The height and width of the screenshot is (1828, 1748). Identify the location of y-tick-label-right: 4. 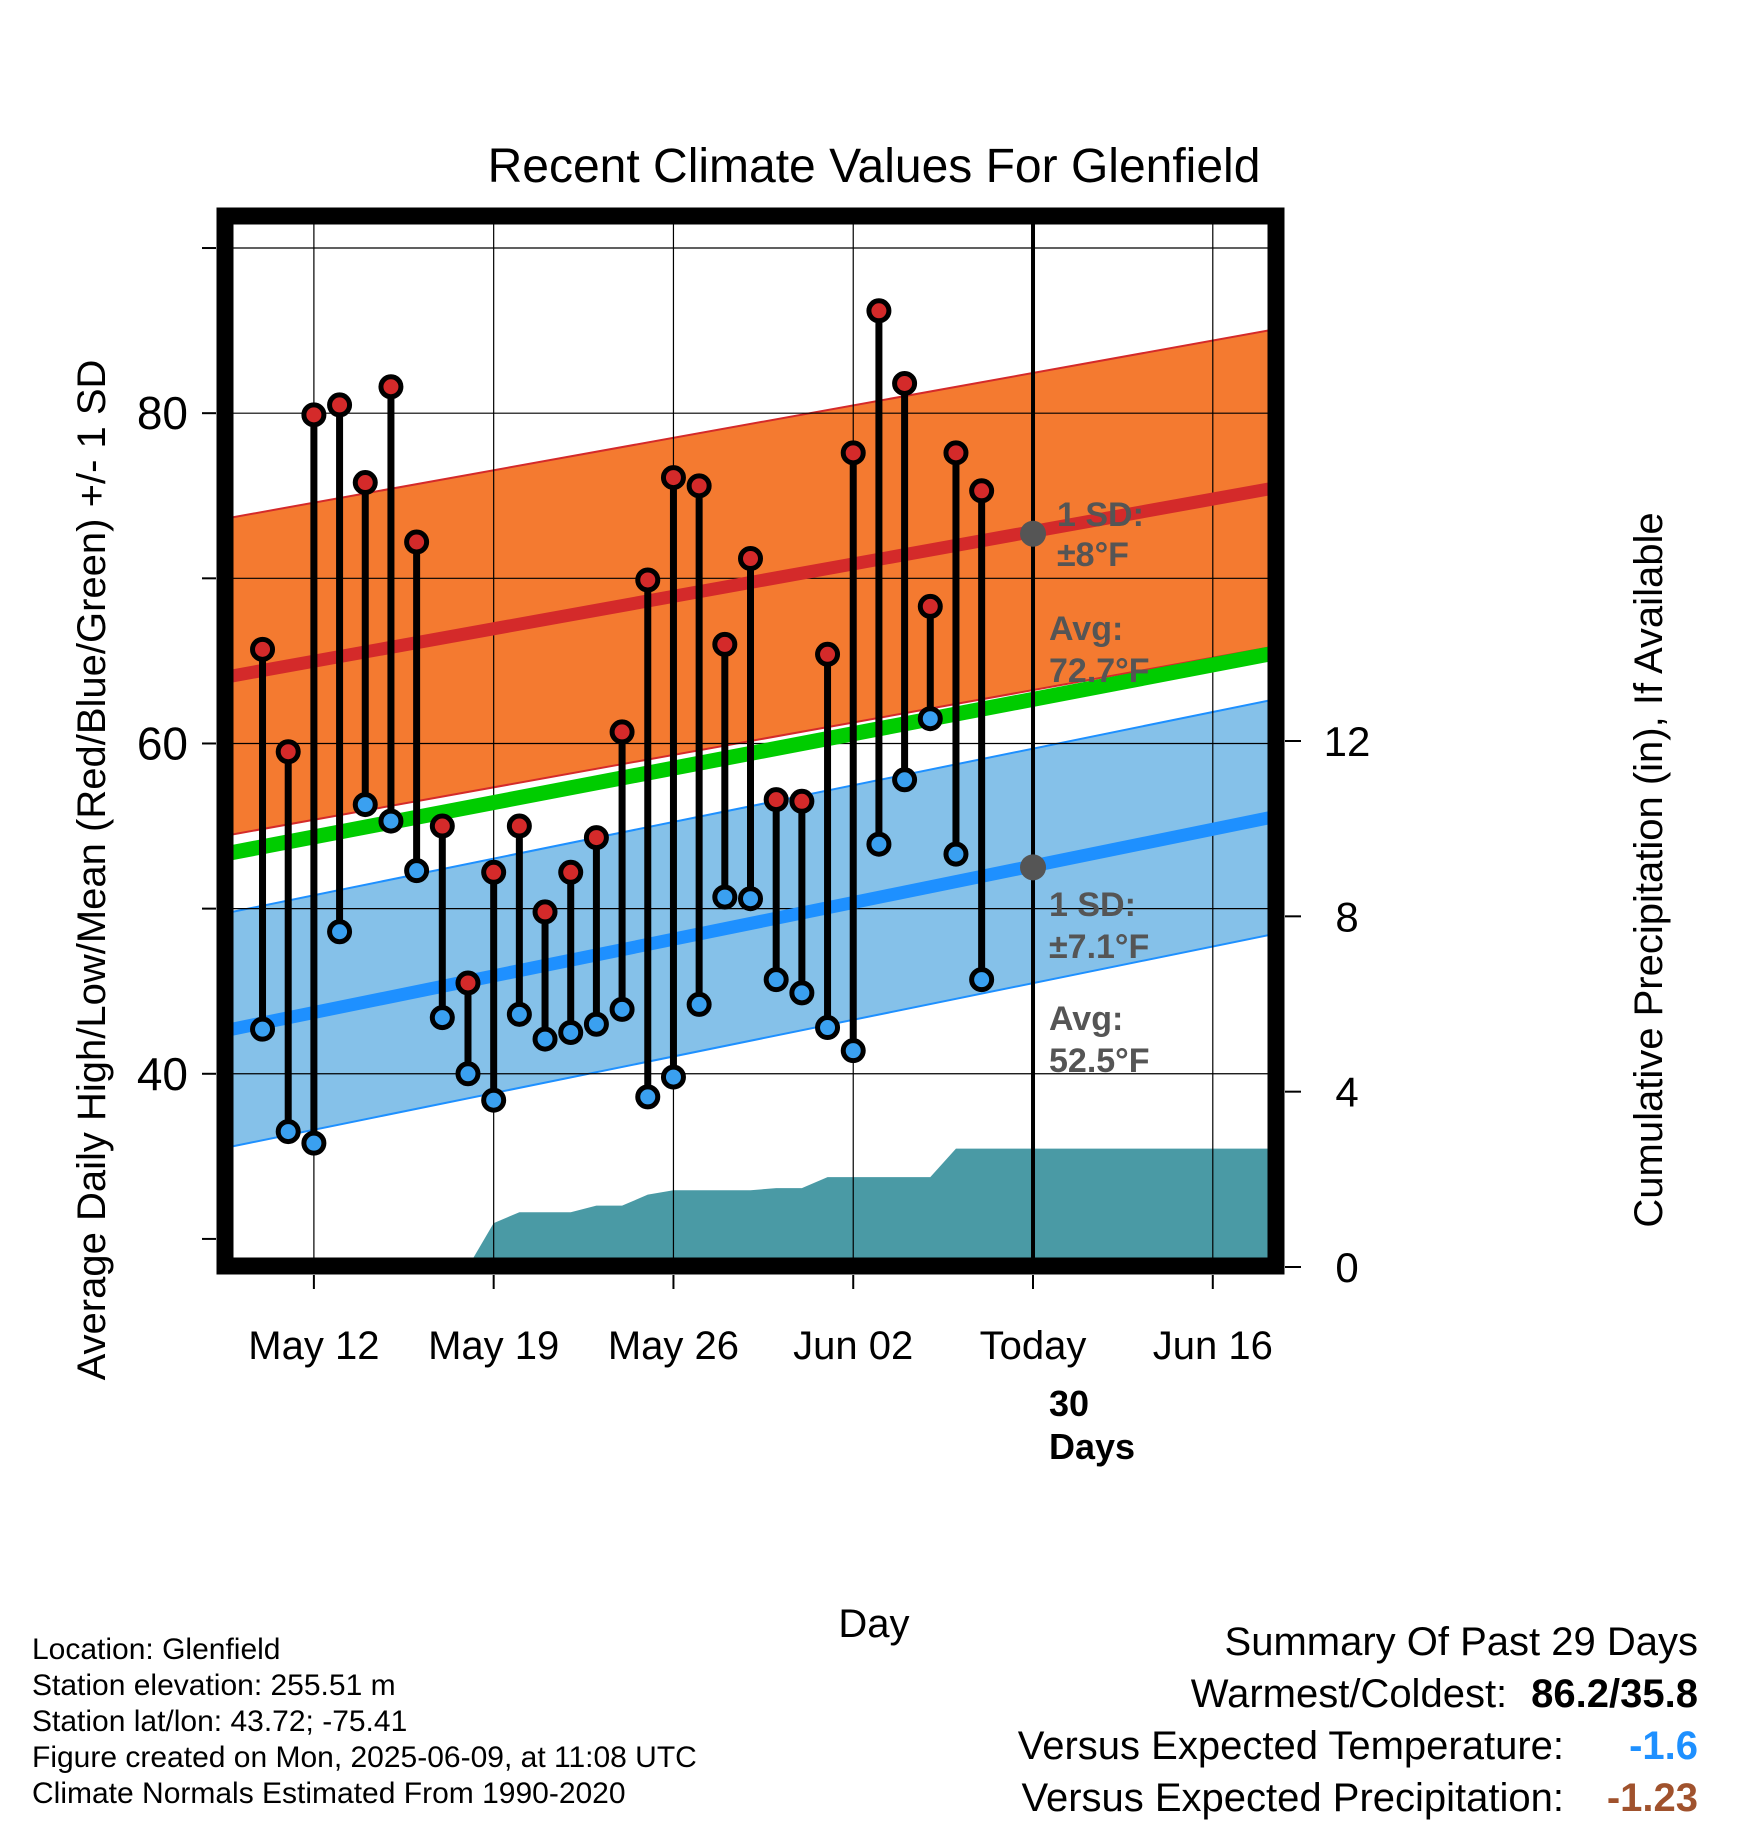
(1346, 1092).